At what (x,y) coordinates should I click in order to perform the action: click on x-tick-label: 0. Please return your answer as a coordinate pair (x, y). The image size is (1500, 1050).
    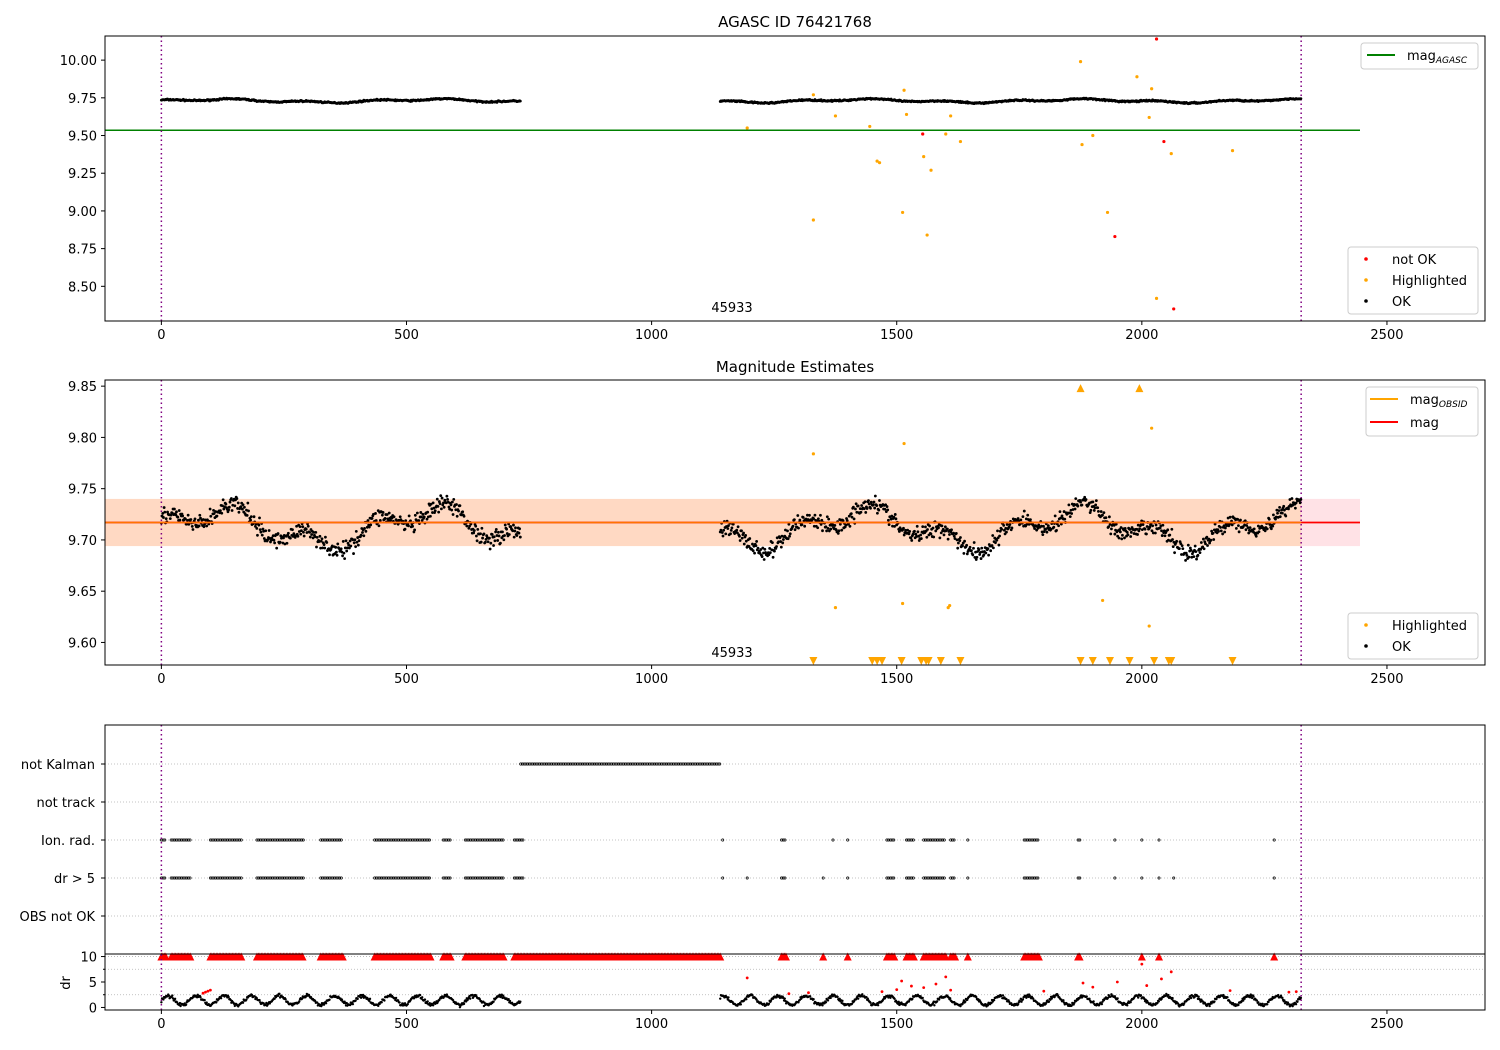
    Looking at the image, I should click on (161, 679).